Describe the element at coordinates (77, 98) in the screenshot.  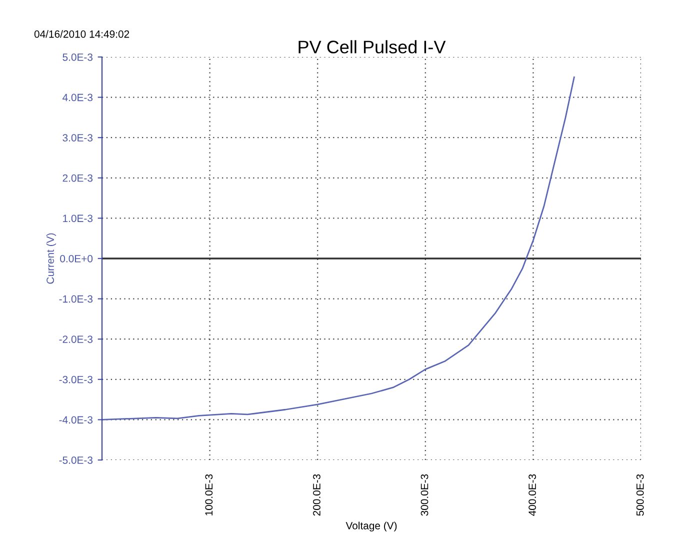
I see `y-tick-label: 4.0E-3` at that location.